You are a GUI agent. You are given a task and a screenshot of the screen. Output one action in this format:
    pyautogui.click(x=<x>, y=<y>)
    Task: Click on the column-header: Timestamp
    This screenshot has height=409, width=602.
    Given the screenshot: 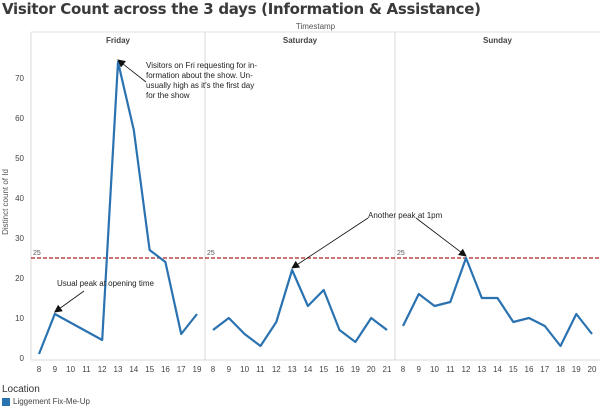 What is the action you would take?
    pyautogui.click(x=316, y=26)
    